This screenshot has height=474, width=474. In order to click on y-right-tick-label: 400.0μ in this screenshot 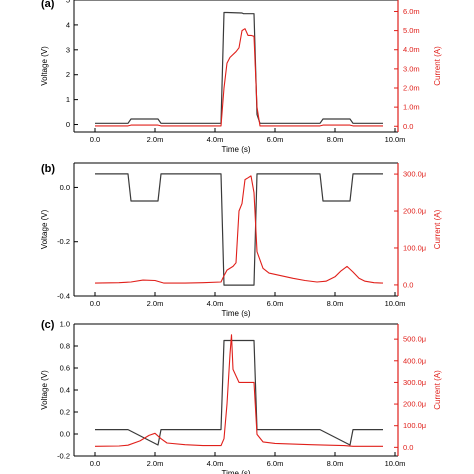, I will do `click(414, 360)`.